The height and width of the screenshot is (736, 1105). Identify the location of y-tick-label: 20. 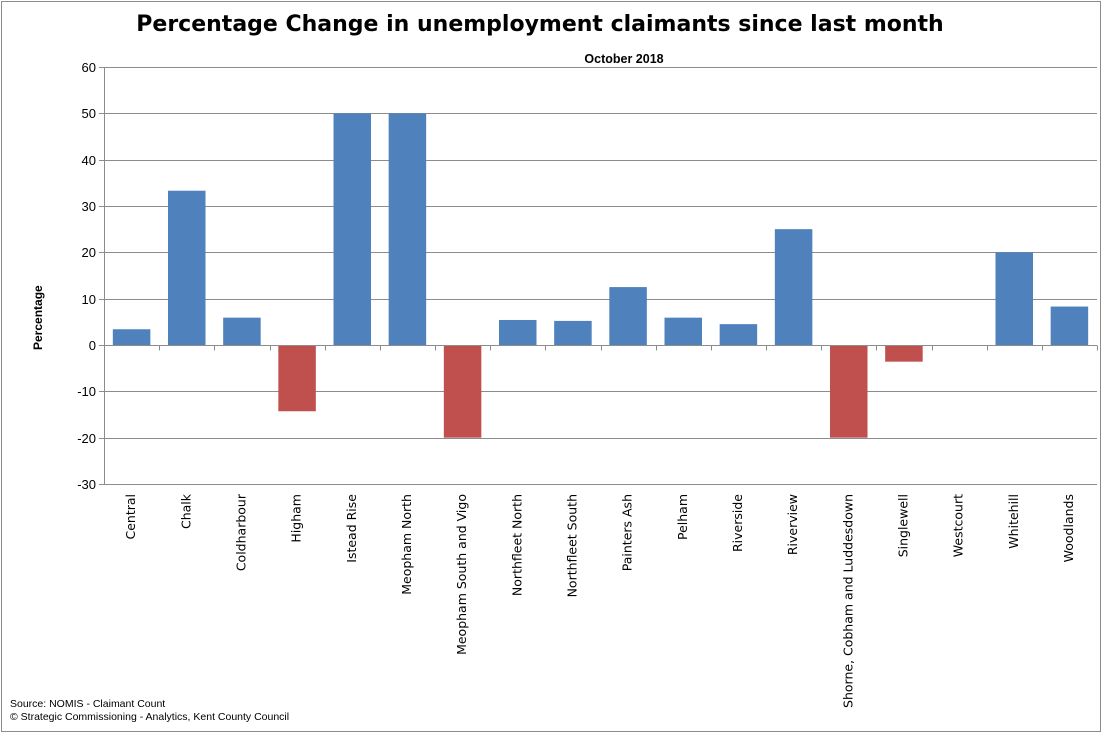
(89, 252).